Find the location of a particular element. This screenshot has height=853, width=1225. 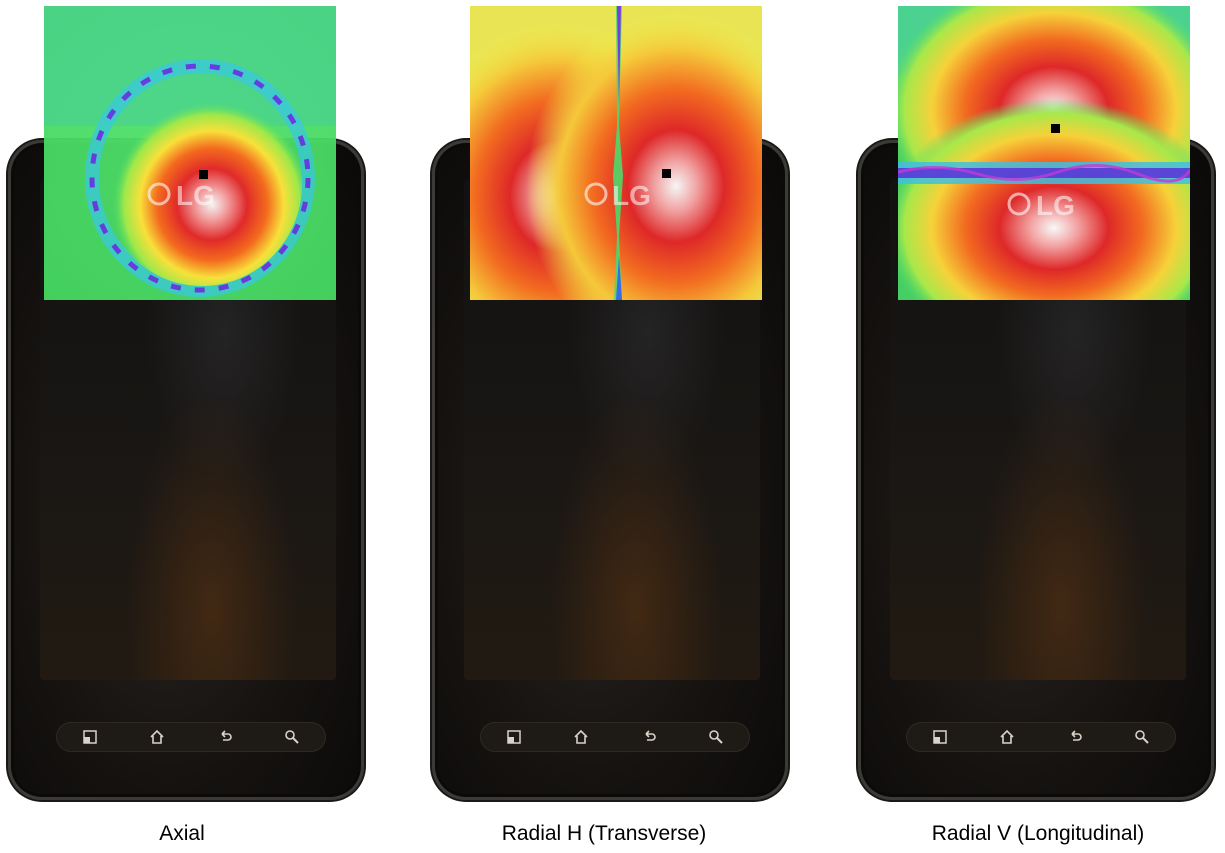

field-heatmap-radial-h: LG is located at coordinates (616, 153).